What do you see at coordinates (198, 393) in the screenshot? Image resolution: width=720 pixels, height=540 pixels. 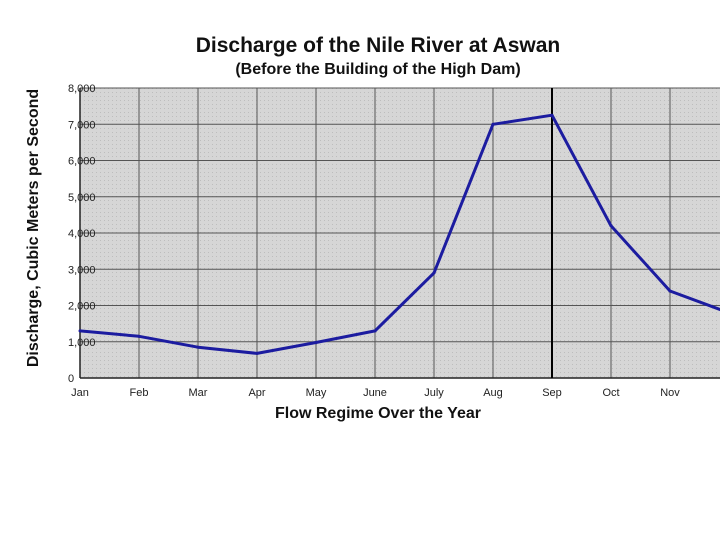 I see `x-tick-label: Mar` at bounding box center [198, 393].